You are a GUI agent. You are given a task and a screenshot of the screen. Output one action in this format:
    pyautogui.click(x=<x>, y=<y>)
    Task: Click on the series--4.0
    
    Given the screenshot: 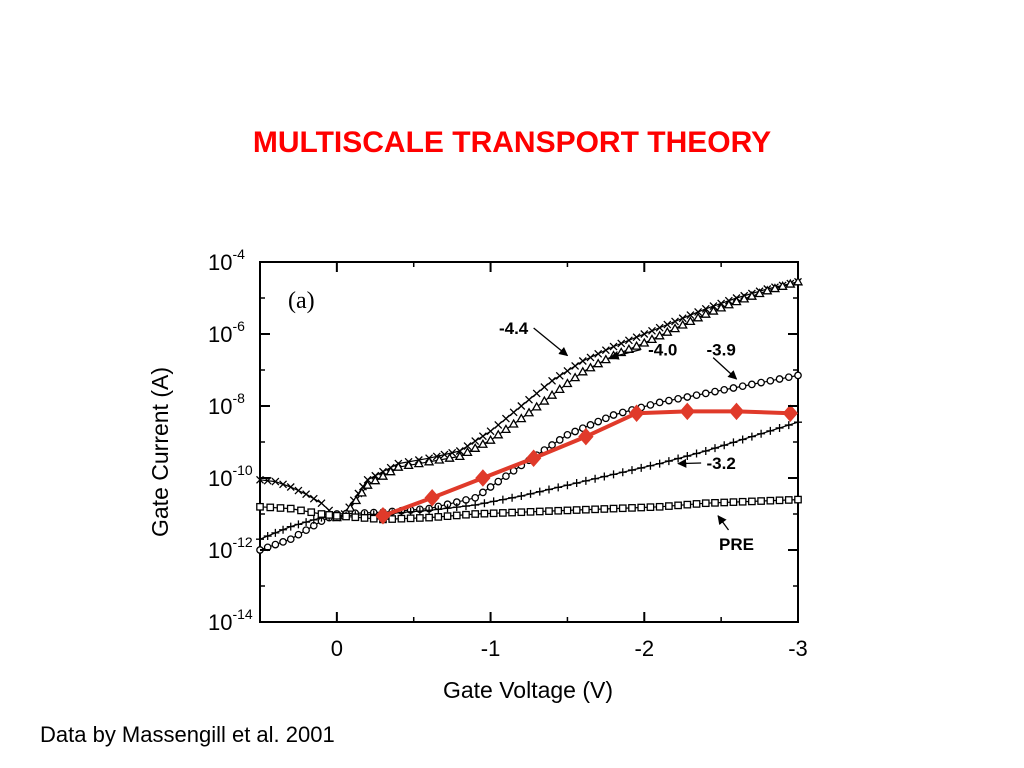 What is the action you would take?
    pyautogui.click(x=567, y=399)
    